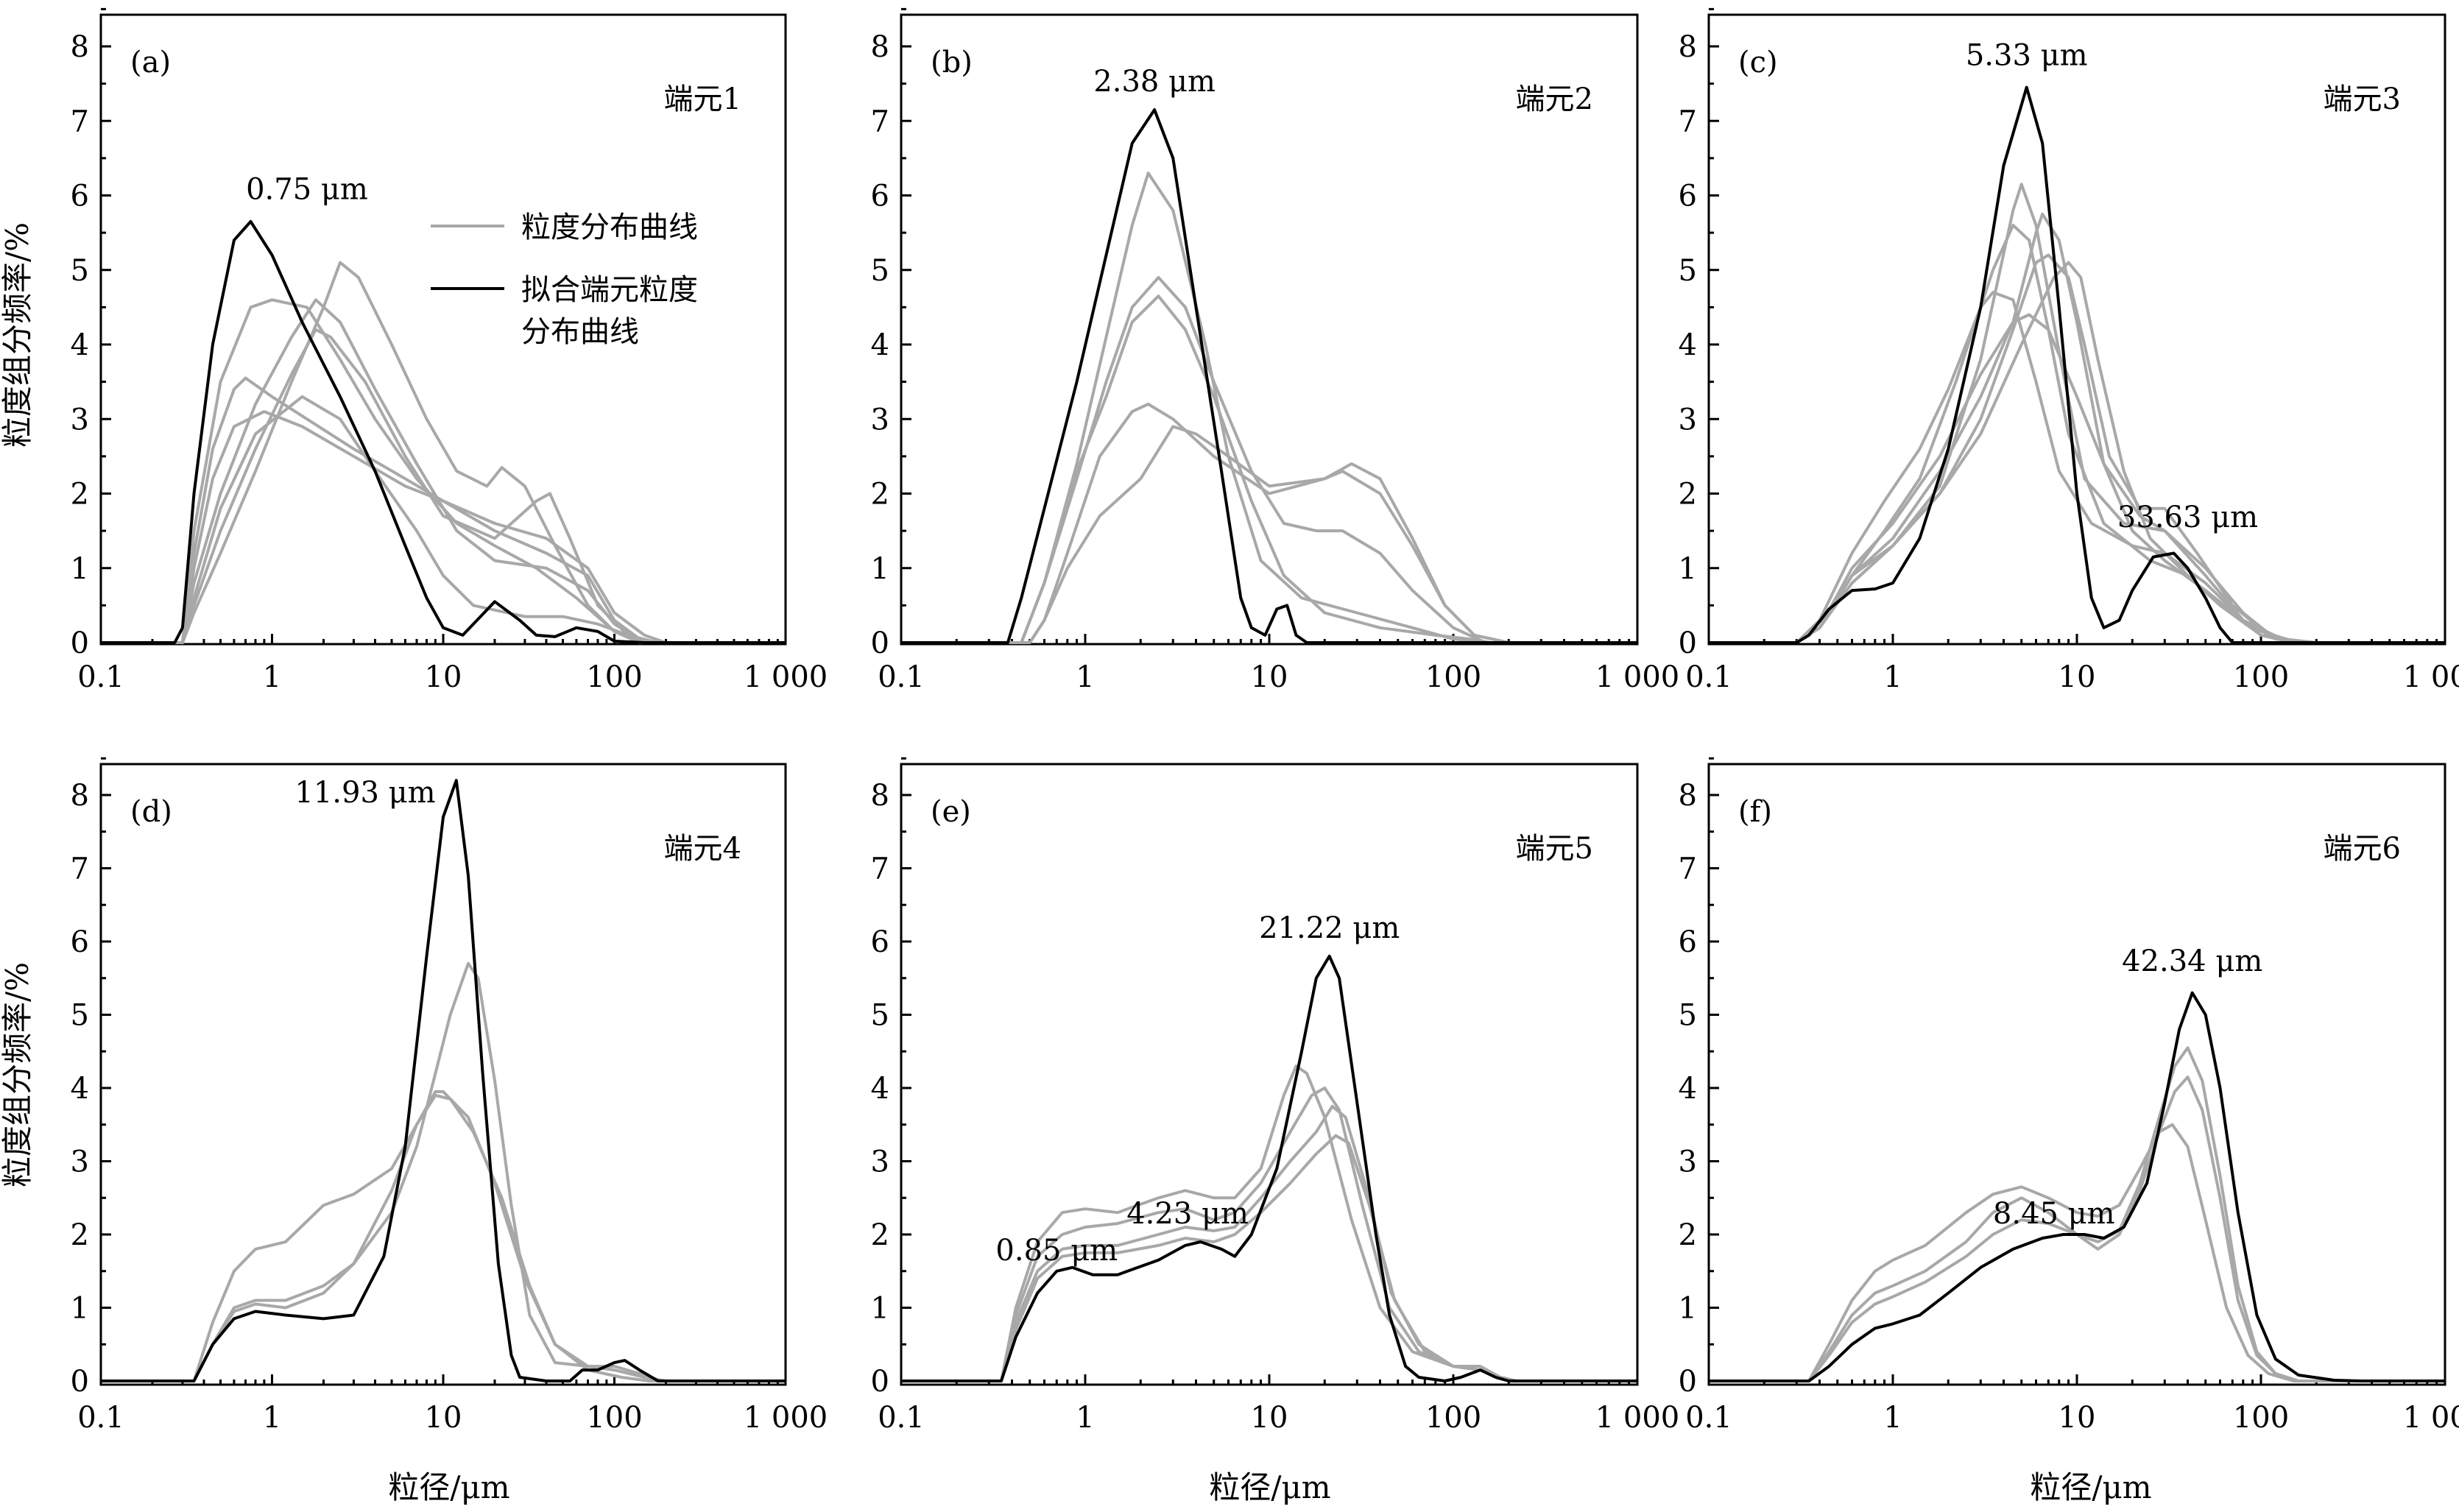 This screenshot has height=1512, width=2459. I want to click on y-axis-label-top: 粒度组分频率/%, so click(17, 335).